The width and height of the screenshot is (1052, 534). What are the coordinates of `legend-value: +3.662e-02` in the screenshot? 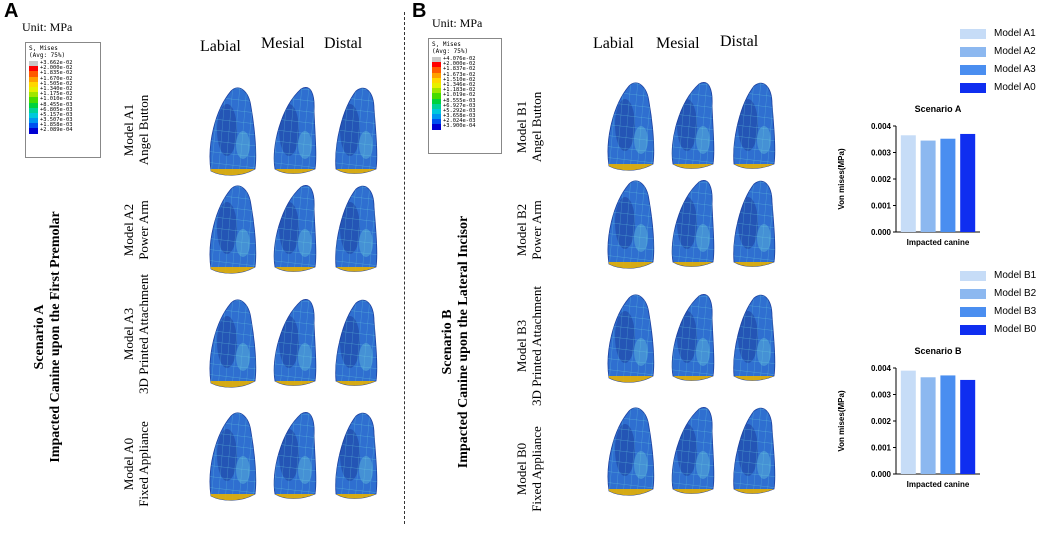 It's located at (56, 63).